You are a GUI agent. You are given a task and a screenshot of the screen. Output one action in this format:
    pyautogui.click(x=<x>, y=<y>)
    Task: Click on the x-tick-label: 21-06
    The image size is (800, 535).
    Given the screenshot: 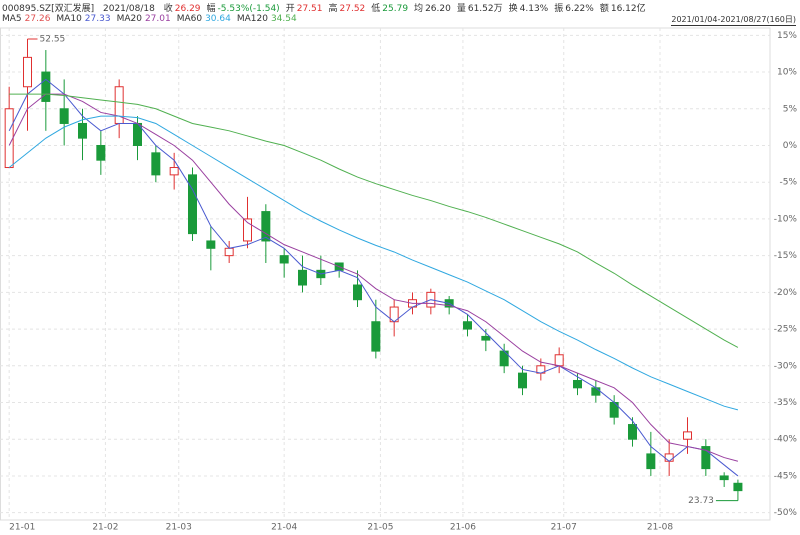 What is the action you would take?
    pyautogui.click(x=463, y=528)
    